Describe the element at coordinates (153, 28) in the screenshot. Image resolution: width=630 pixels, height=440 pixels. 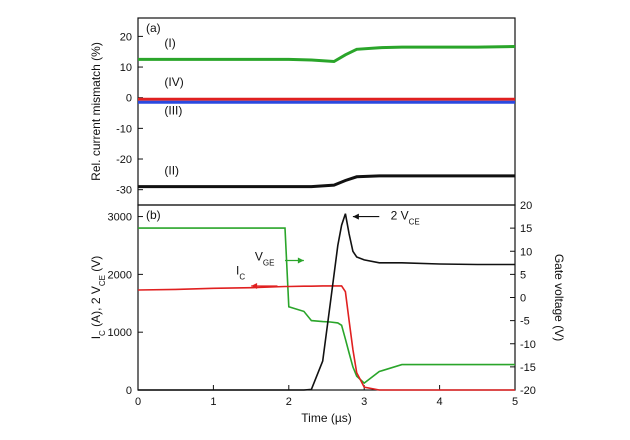
I see `panel-label: (a)` at that location.